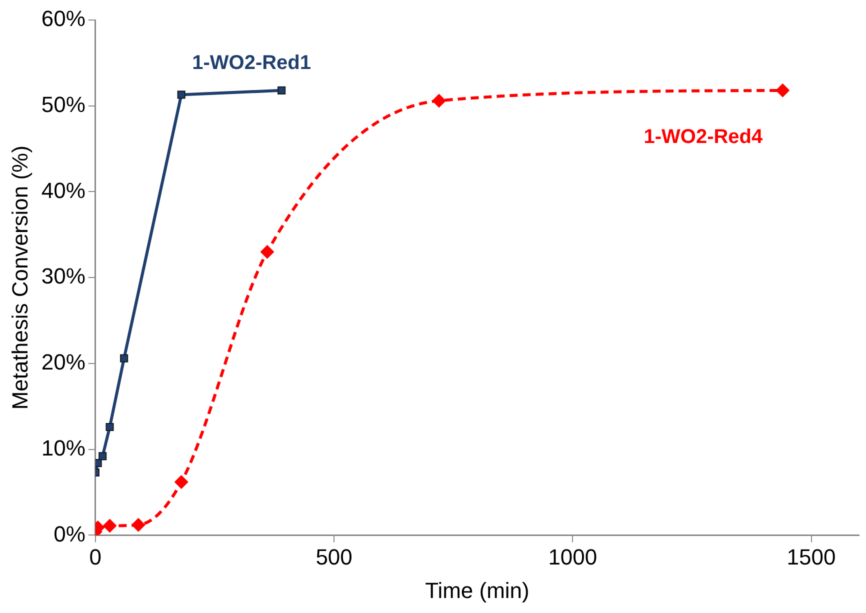 This screenshot has width=866, height=613. What do you see at coordinates (477, 590) in the screenshot?
I see `x-axis-title: Time (min)` at bounding box center [477, 590].